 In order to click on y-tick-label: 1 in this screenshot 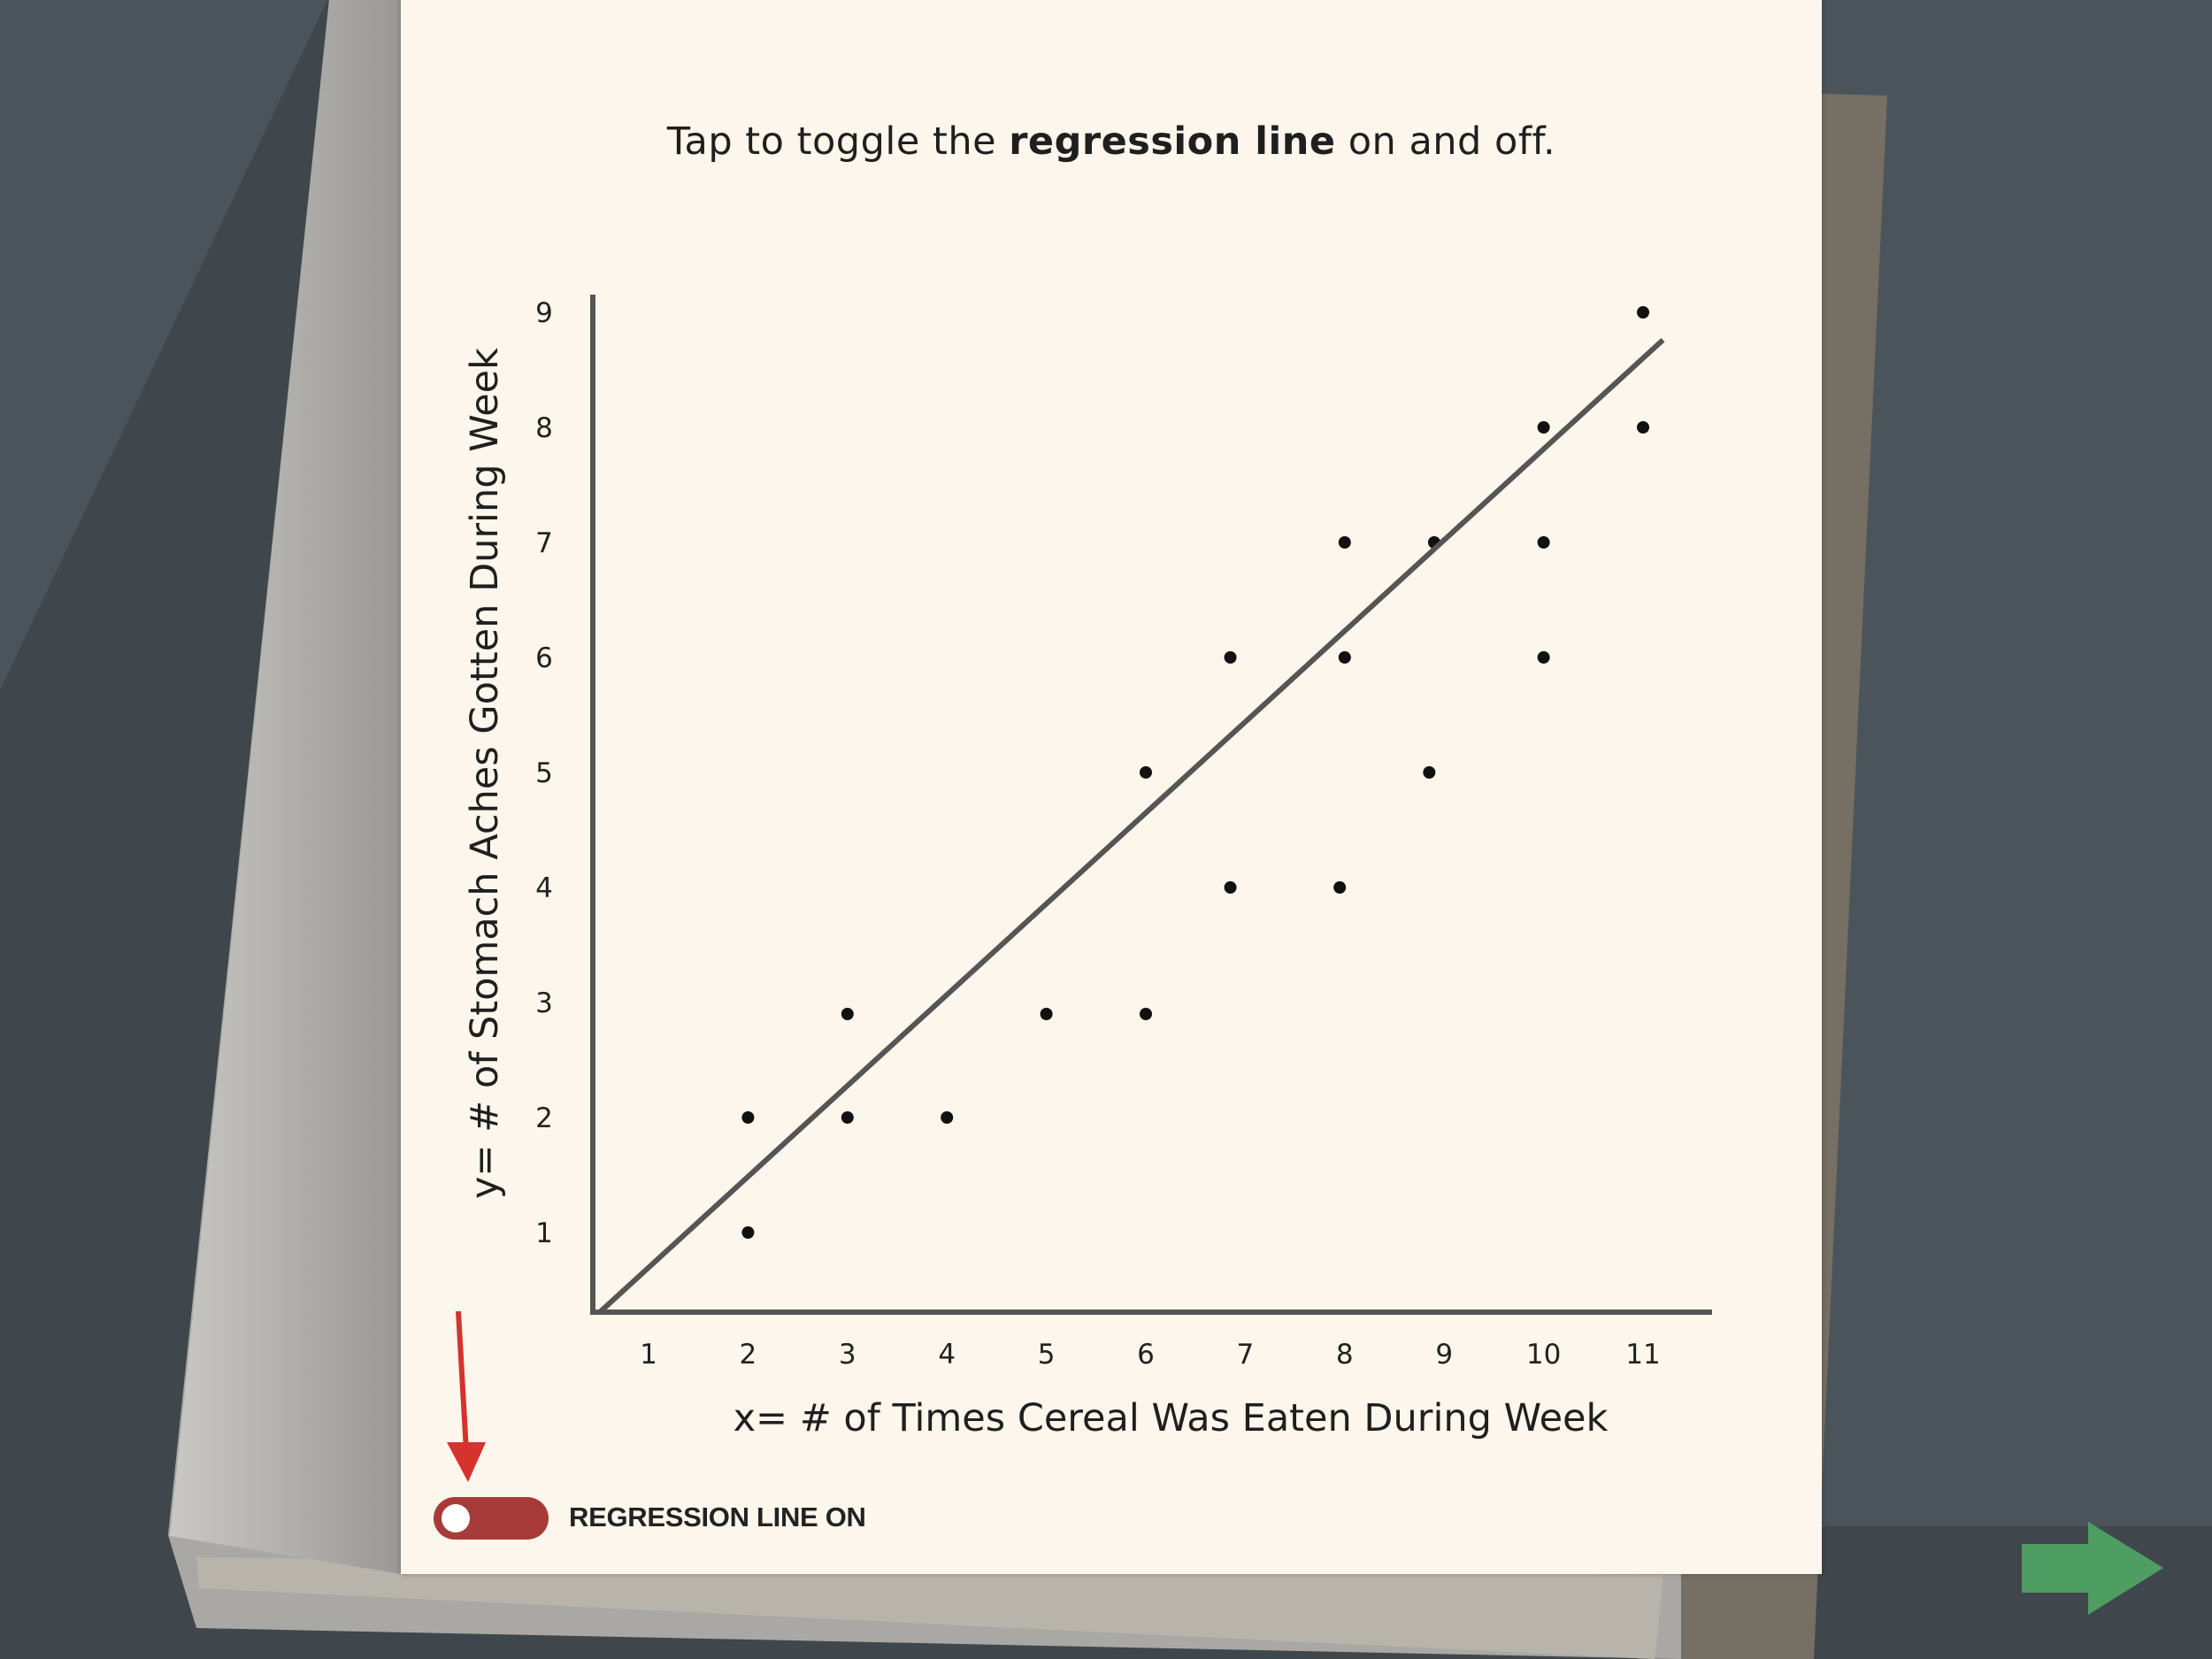, I will do `click(544, 1233)`.